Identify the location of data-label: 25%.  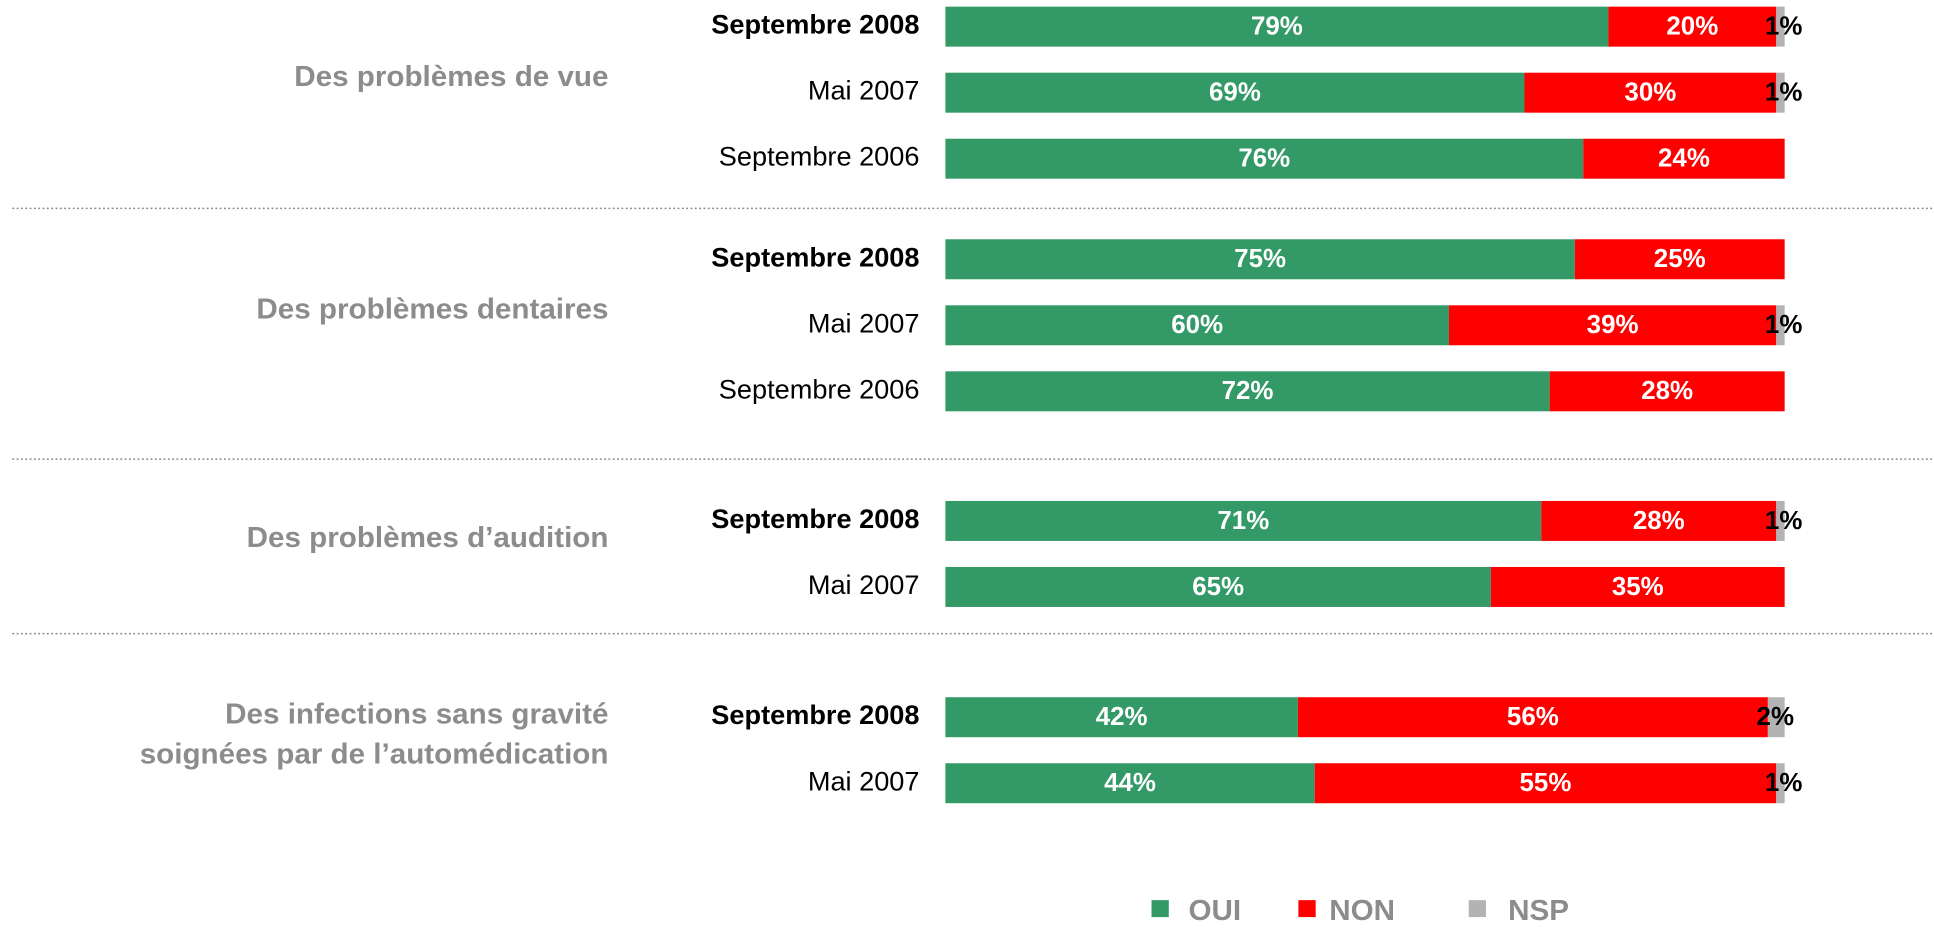
(1680, 259).